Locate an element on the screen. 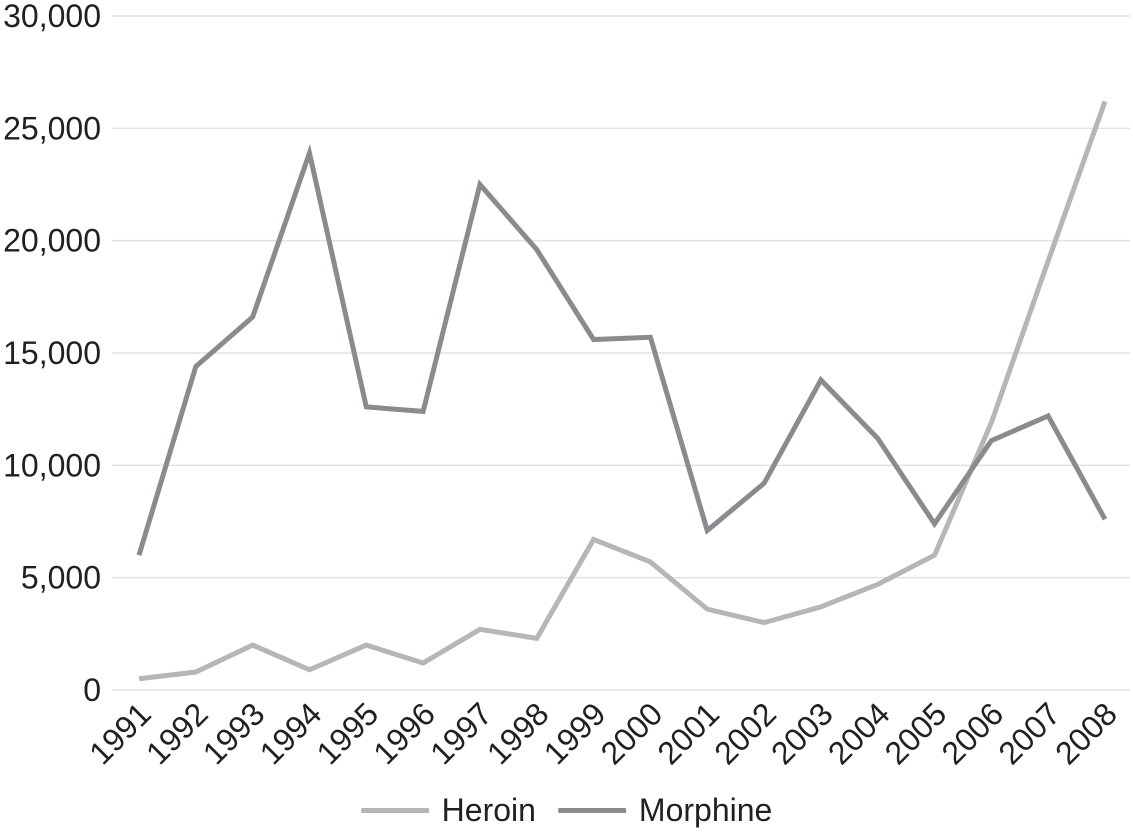 The image size is (1133, 832). y-tick-labels: 0 5,000 10,000 15,000 20,000 25,000 30,000 is located at coordinates (52, 354).